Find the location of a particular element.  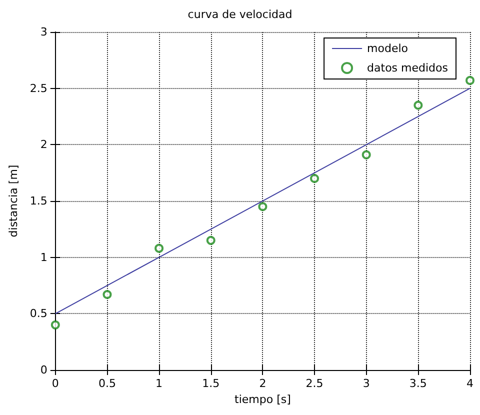

x-tick-label: 0 is located at coordinates (55, 383).